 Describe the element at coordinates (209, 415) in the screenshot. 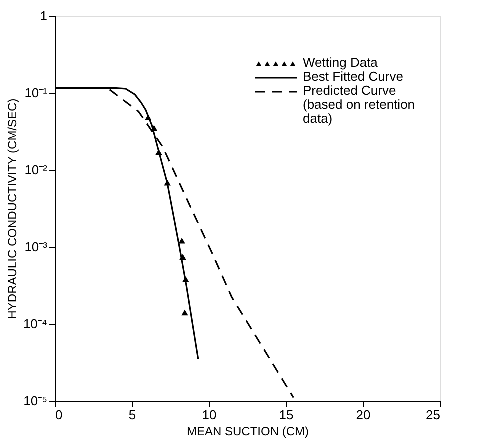

I see `x-tick-label: 10` at that location.